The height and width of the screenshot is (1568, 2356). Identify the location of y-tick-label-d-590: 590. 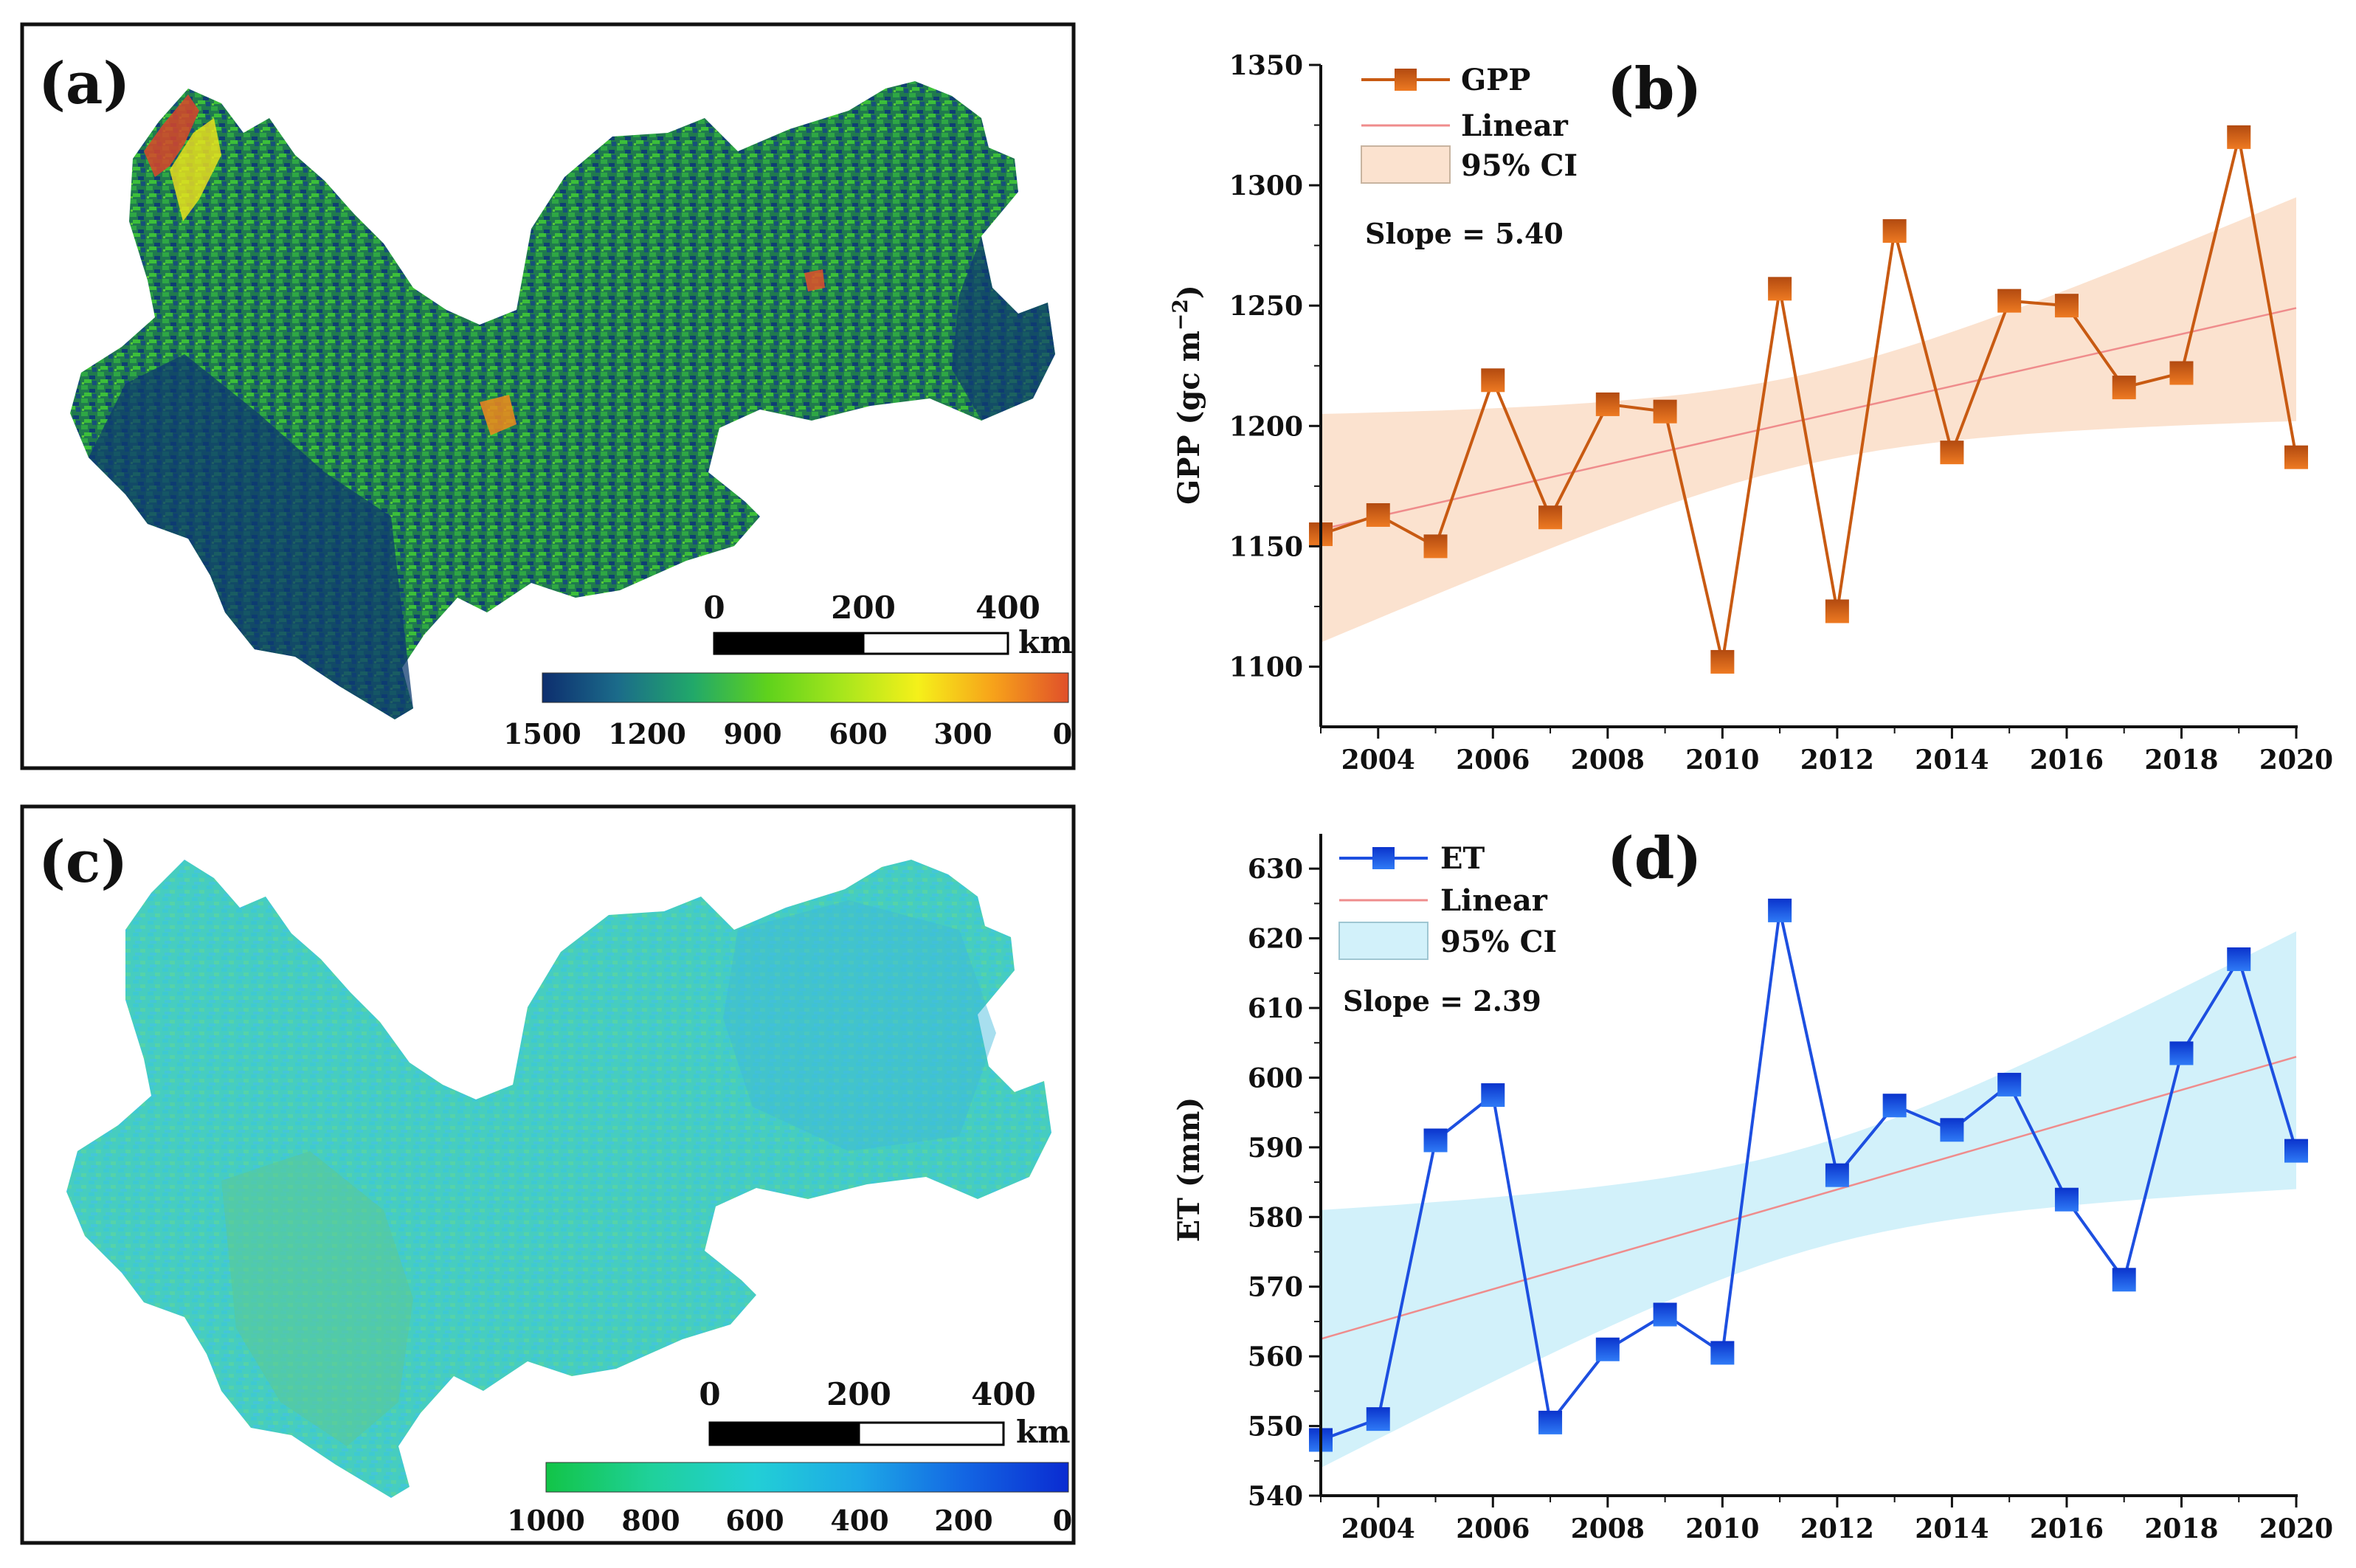
(1275, 1148).